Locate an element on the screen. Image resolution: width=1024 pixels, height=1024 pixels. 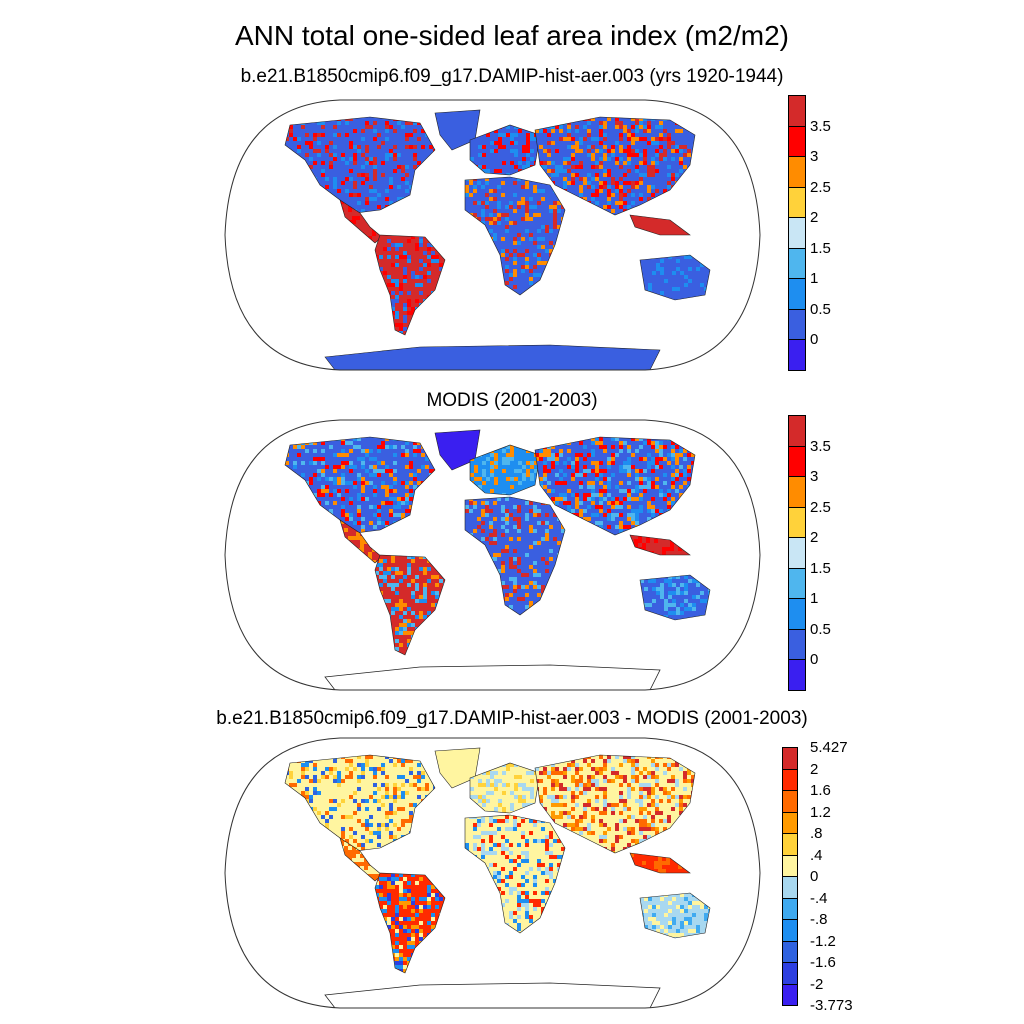
modis-lai-map is located at coordinates (492, 555).